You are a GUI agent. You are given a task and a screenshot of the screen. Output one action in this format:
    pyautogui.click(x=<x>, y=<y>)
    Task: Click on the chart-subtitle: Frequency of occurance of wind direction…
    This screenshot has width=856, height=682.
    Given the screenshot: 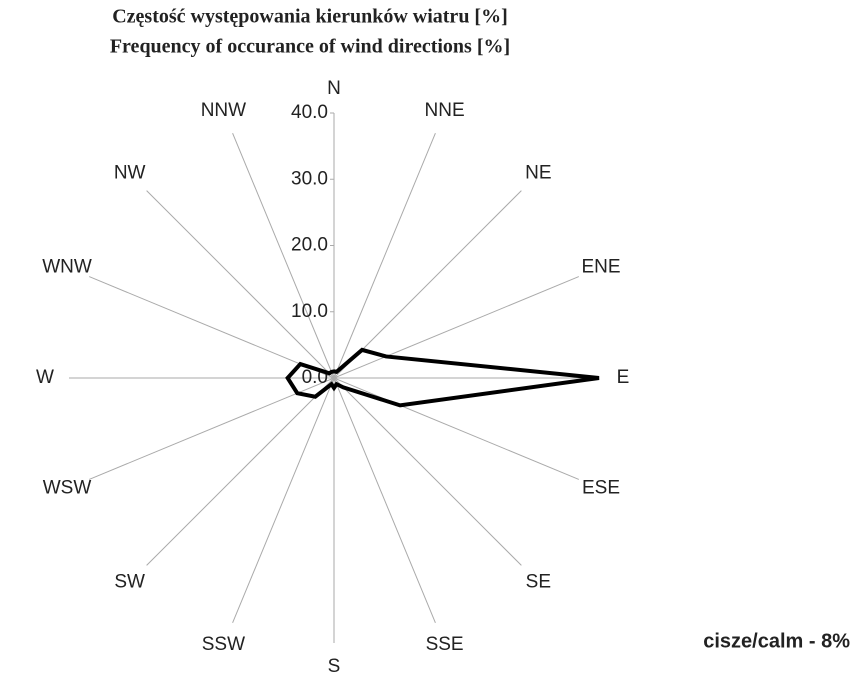 What is the action you would take?
    pyautogui.click(x=310, y=47)
    